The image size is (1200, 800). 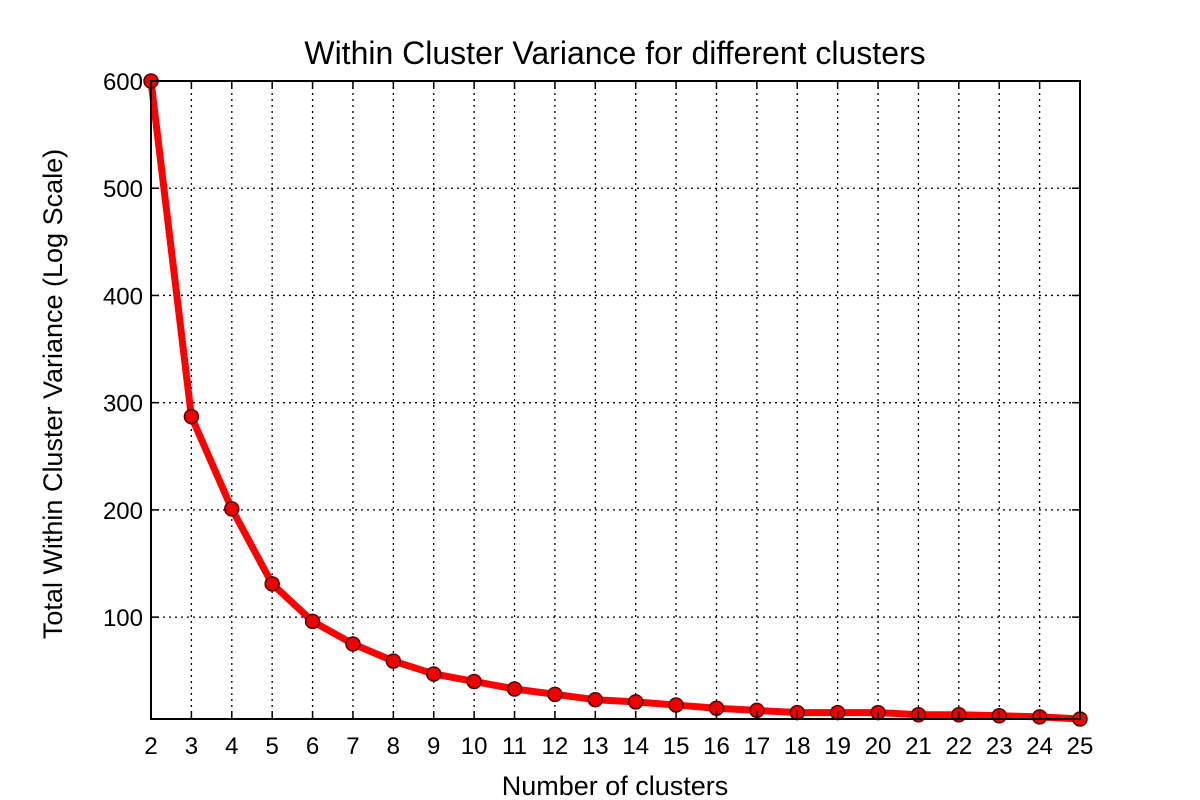 What do you see at coordinates (676, 746) in the screenshot?
I see `x-tick-label: 15` at bounding box center [676, 746].